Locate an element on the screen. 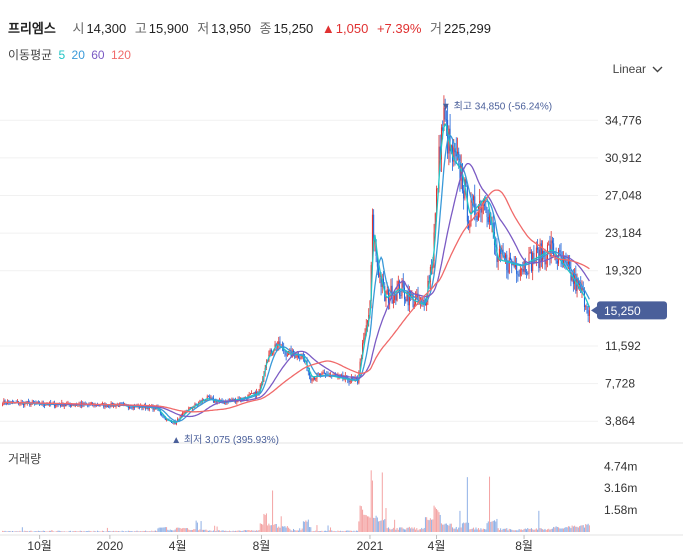 This screenshot has height=554, width=683. scale-toggle: Linear is located at coordinates (638, 69).